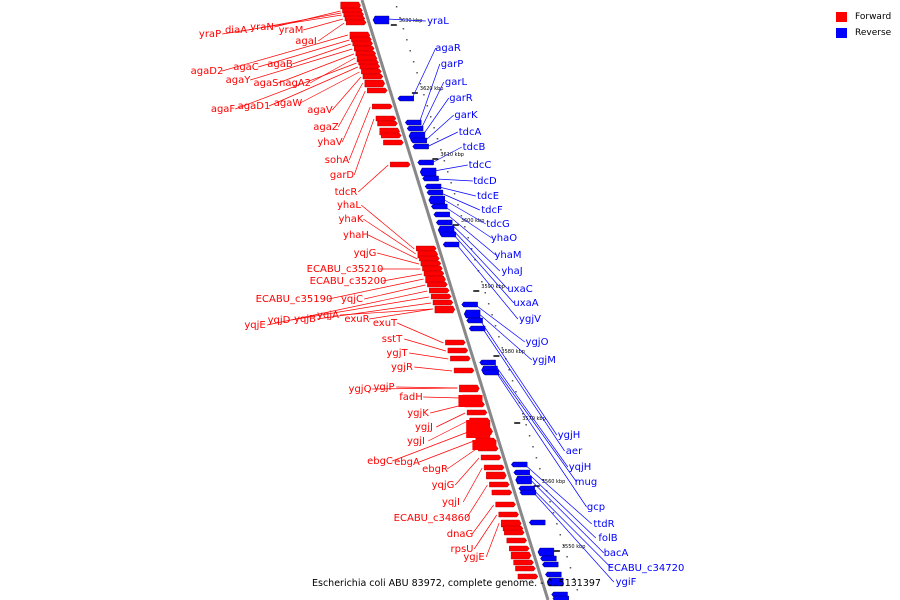  Describe the element at coordinates (435, 469) in the screenshot. I see `forward-gene-label: ebgR` at that location.